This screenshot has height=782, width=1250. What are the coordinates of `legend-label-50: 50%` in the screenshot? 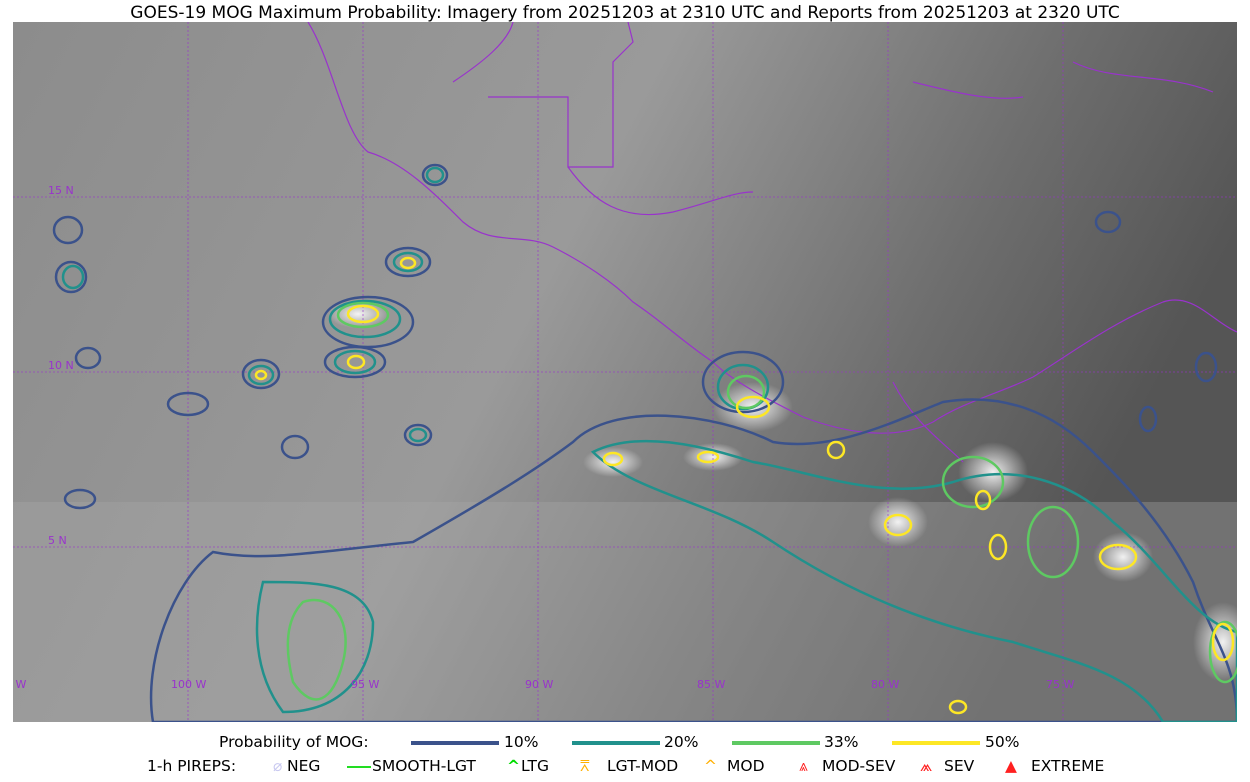 It's located at (1002, 742).